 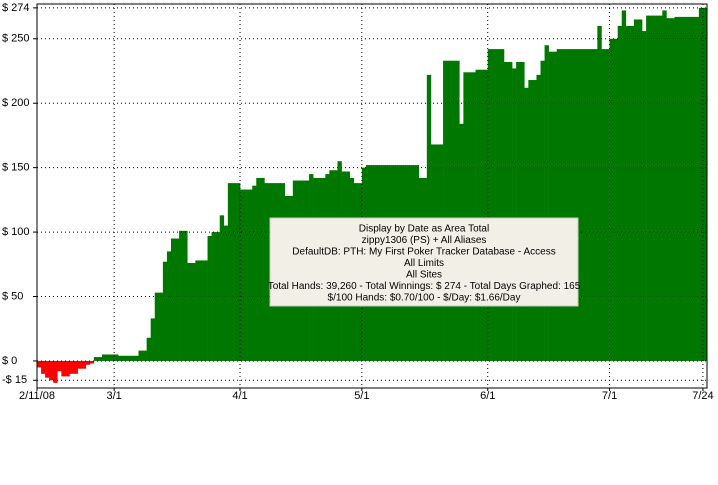 I want to click on y-tick-label: $ 250, so click(x=16, y=39).